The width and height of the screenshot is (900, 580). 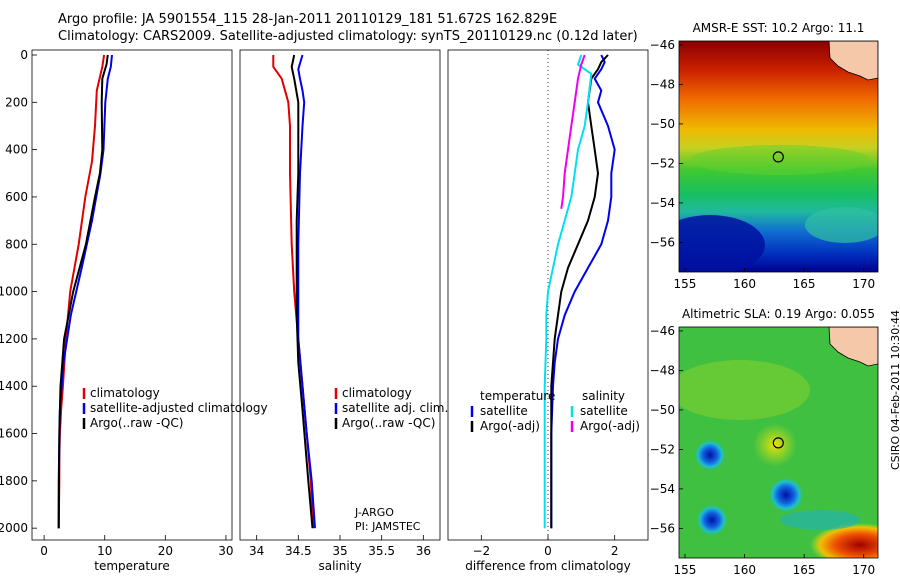 What do you see at coordinates (14, 386) in the screenshot?
I see `y-tick-label: 1400` at bounding box center [14, 386].